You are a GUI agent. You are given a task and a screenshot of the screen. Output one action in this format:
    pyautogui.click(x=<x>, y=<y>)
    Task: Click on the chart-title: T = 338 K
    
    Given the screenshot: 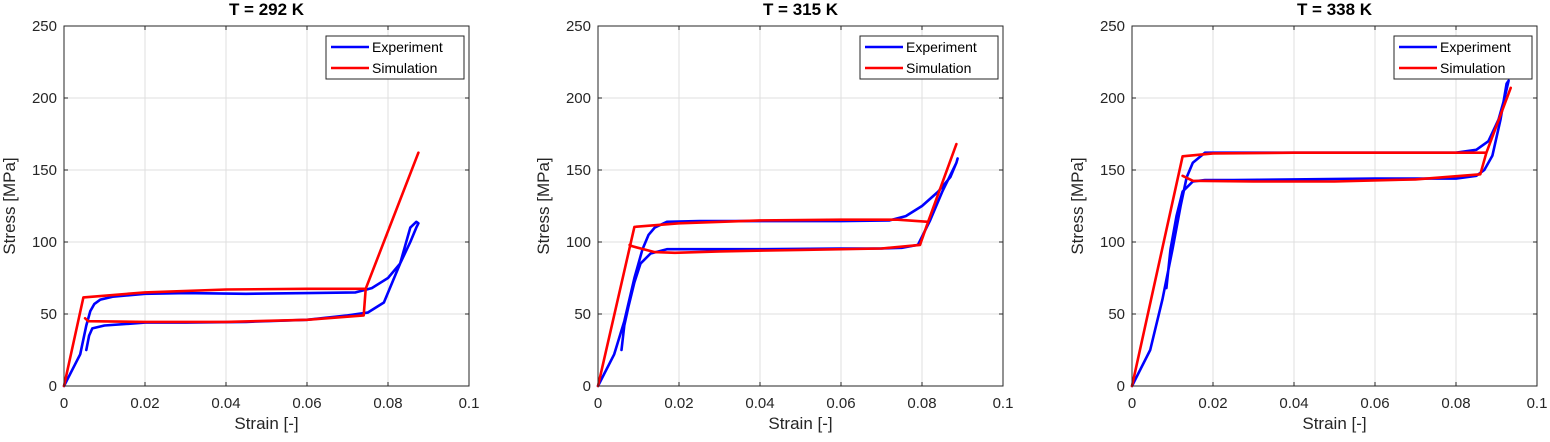 What is the action you would take?
    pyautogui.click(x=1335, y=9)
    